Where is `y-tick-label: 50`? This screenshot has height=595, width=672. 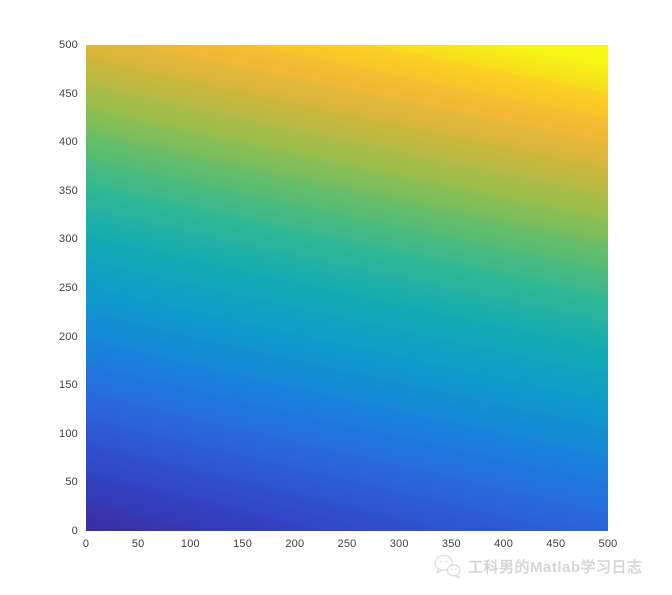 y-tick-label: 50 is located at coordinates (71, 482).